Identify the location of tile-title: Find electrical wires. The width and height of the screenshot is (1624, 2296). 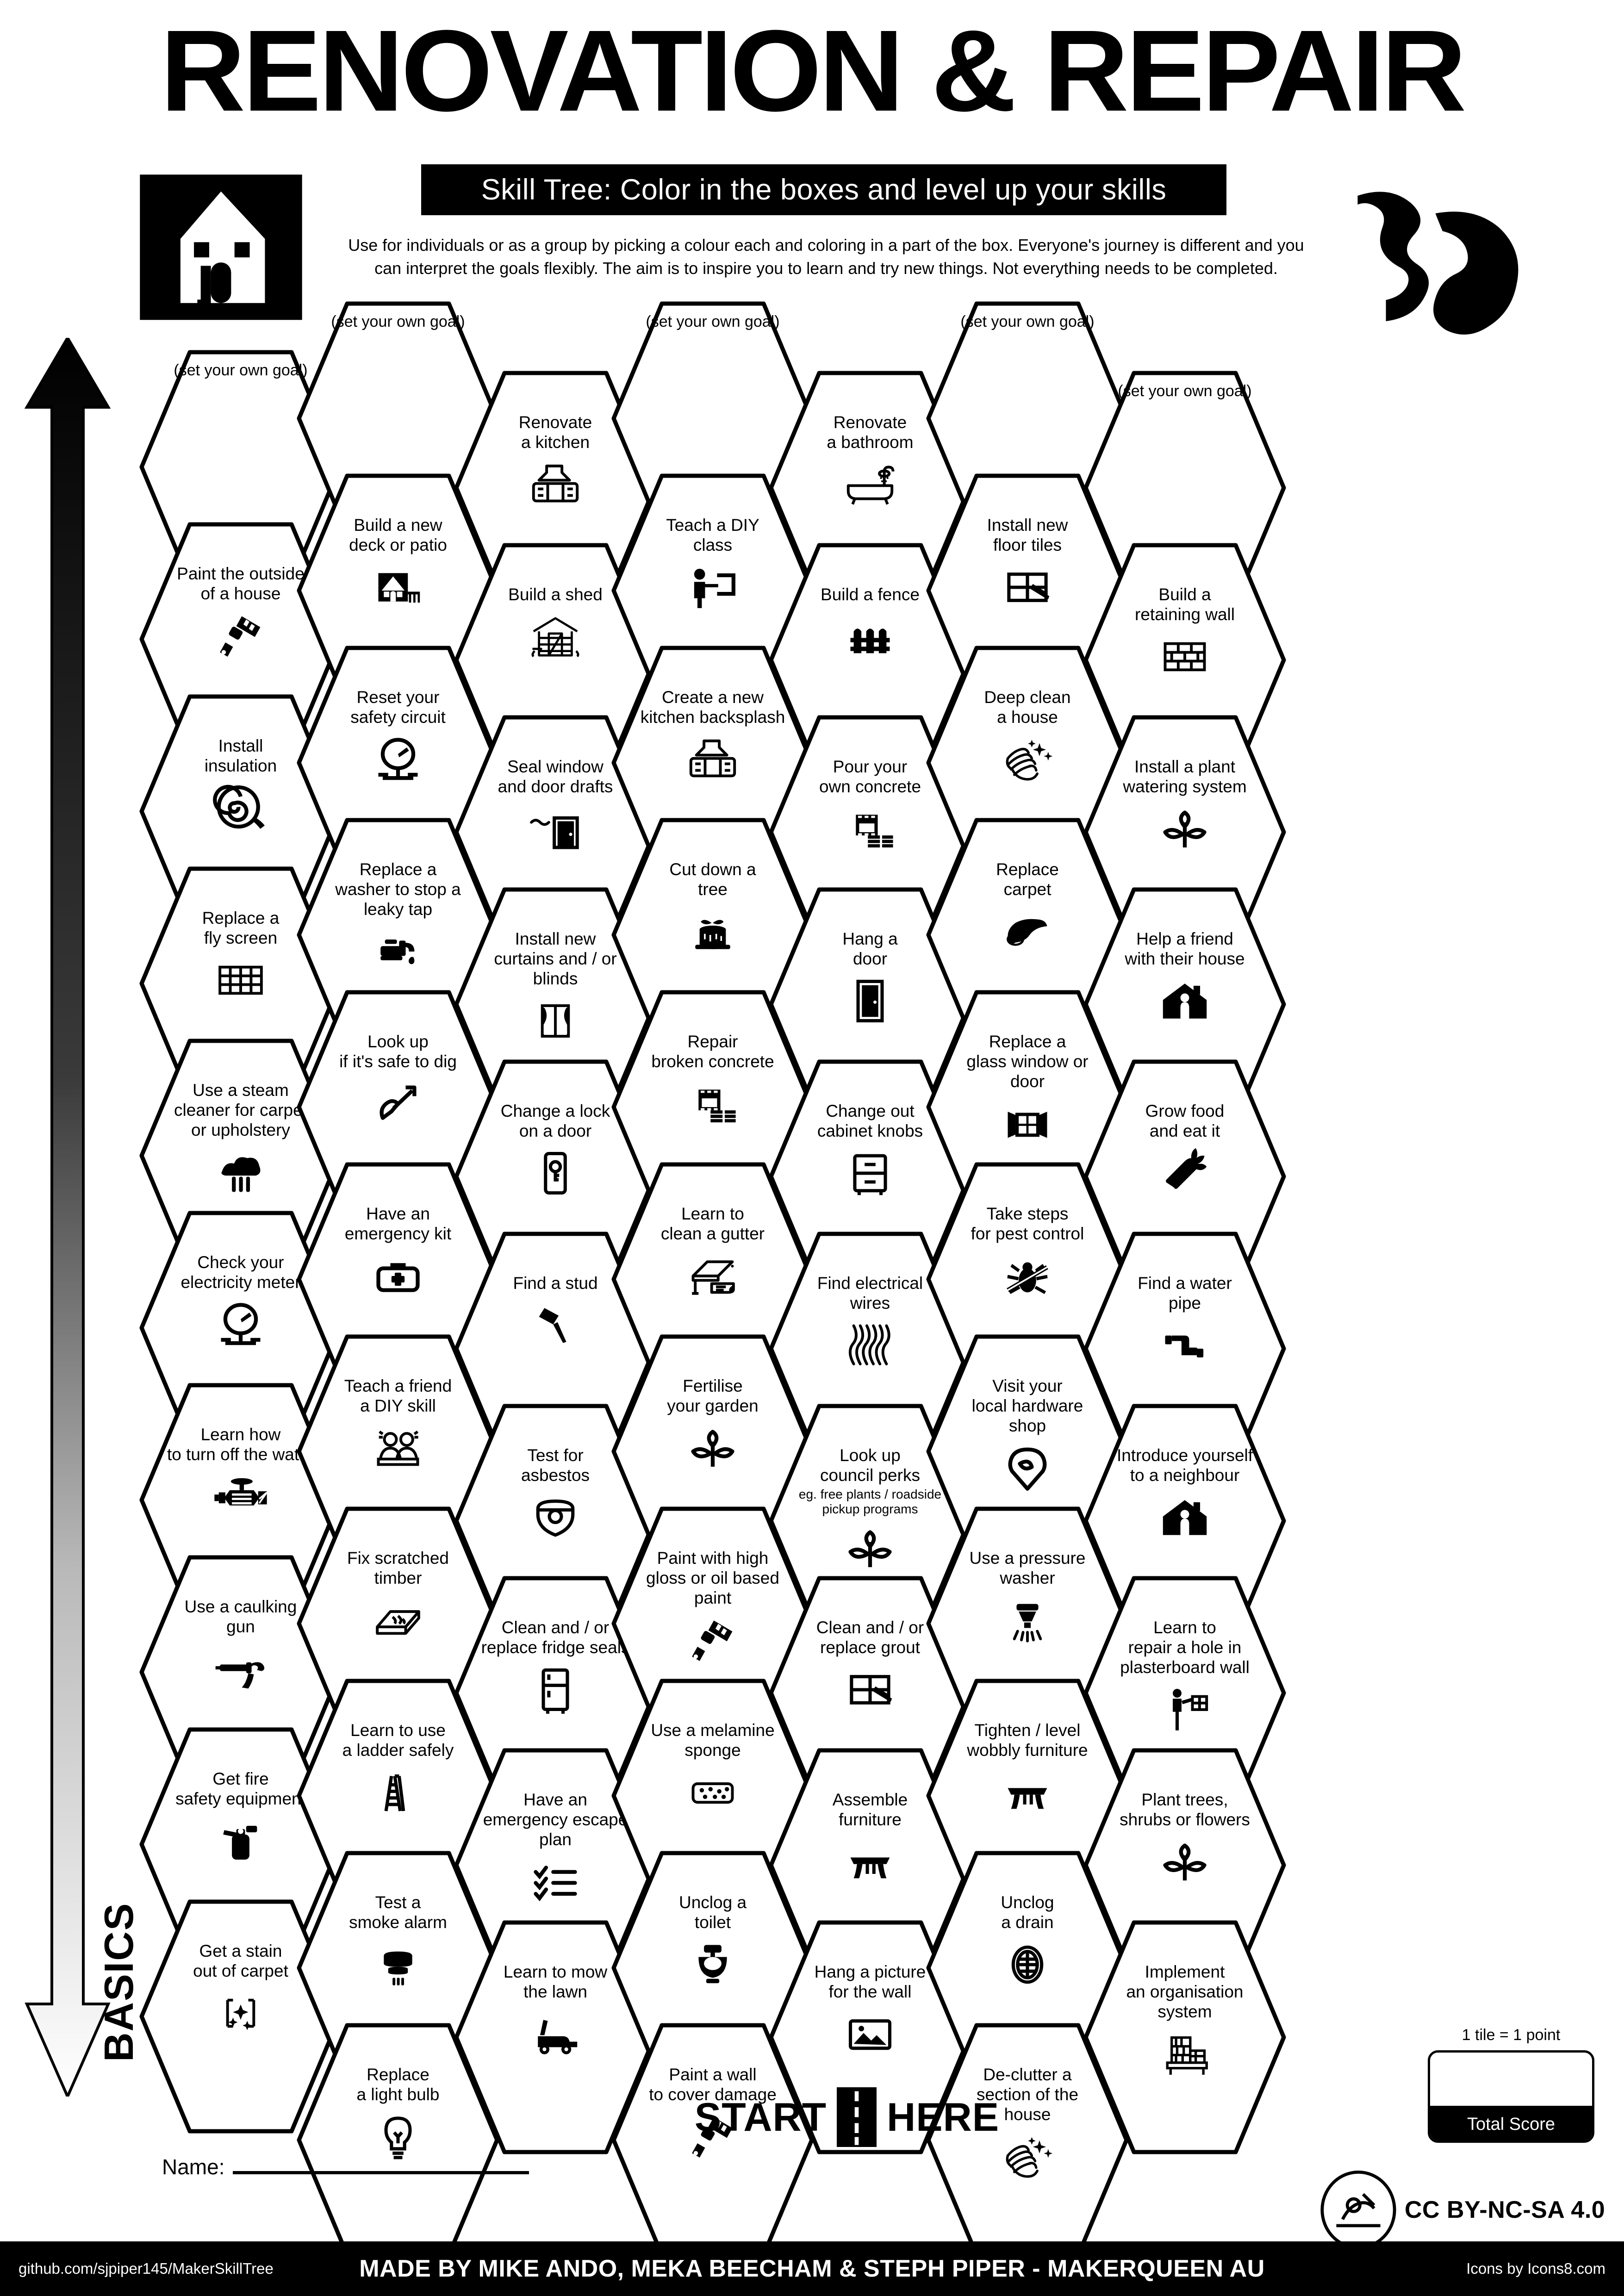
(870, 1293).